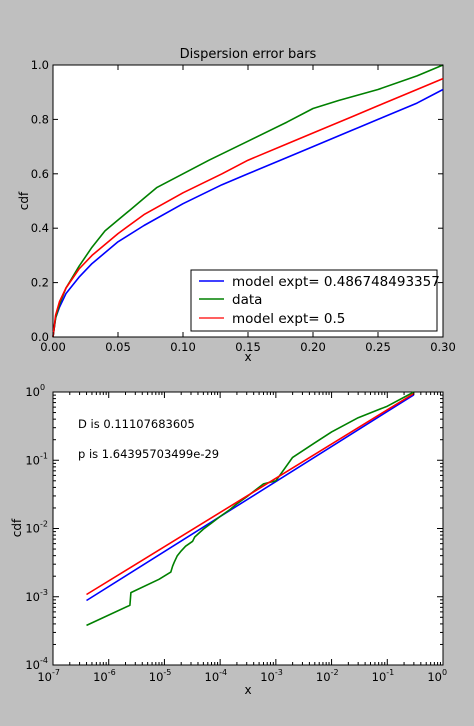 This screenshot has width=474, height=726. I want to click on y-tick-exponent: -2, so click(44, 524).